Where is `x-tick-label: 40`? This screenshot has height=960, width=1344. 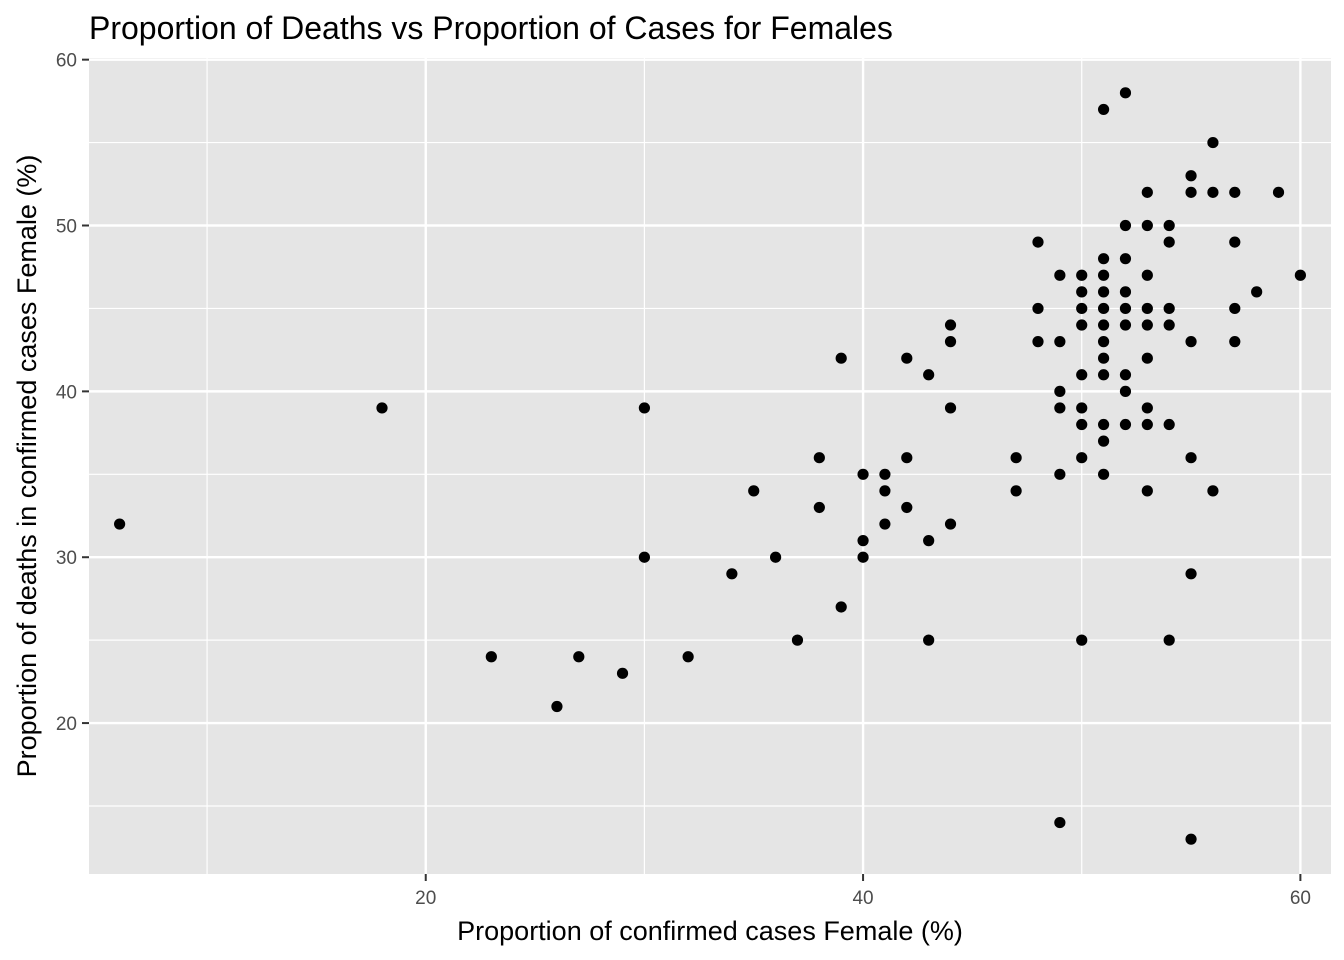 x-tick-label: 40 is located at coordinates (862, 898).